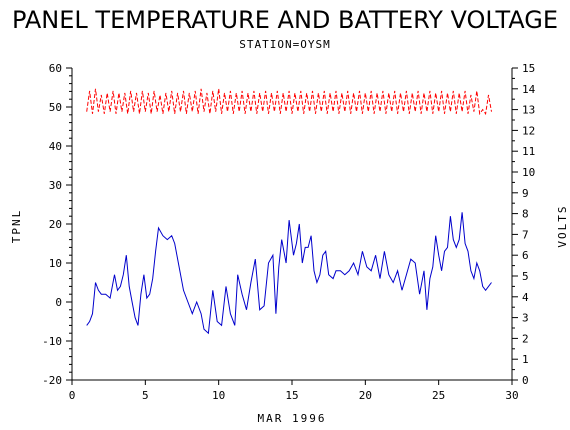  I want to click on x-tick-label: 30, so click(511, 395).